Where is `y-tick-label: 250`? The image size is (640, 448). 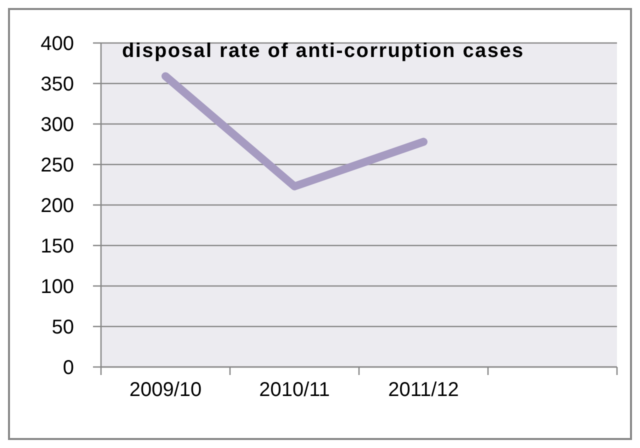
y-tick-label: 250 is located at coordinates (57, 165).